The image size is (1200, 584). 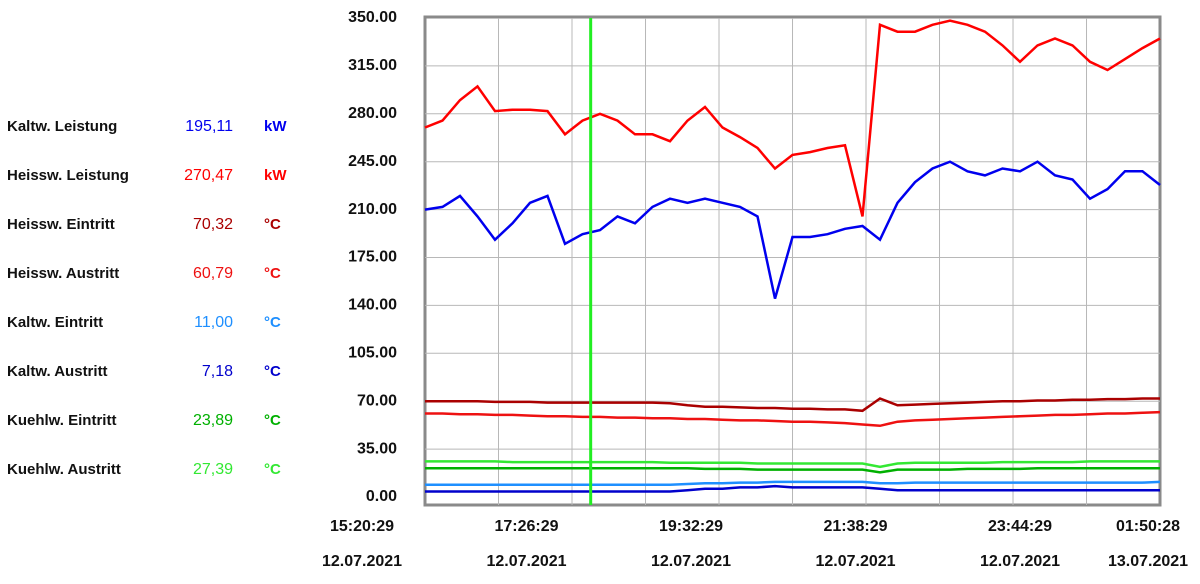 What do you see at coordinates (213, 469) in the screenshot?
I see `readout-value: 27,39` at bounding box center [213, 469].